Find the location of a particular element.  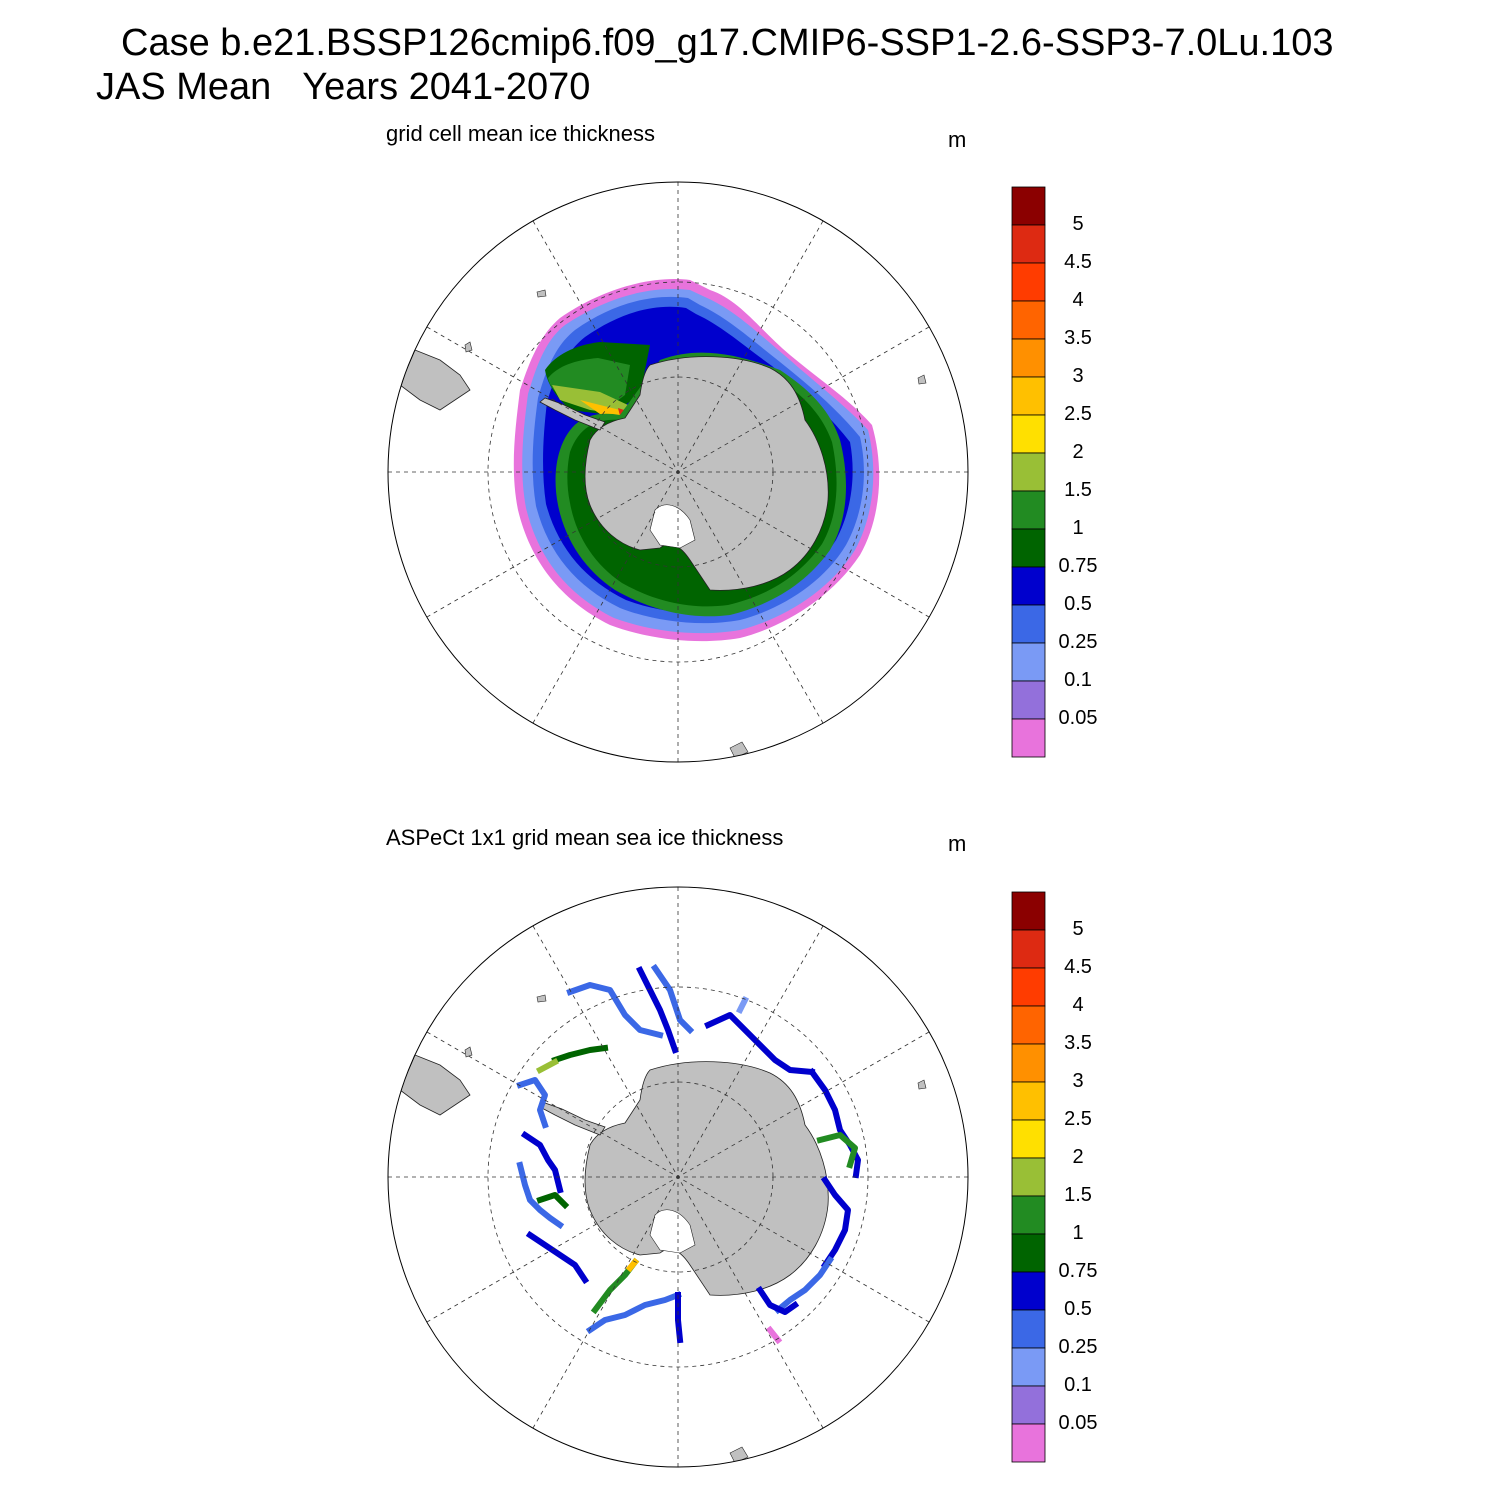

panel2-graticule is located at coordinates (678, 1177).